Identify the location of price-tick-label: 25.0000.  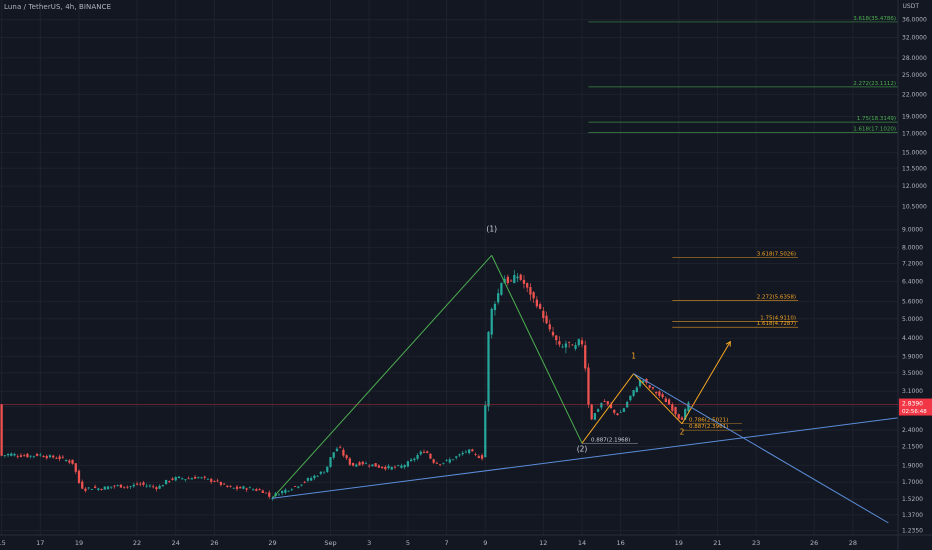
(914, 75).